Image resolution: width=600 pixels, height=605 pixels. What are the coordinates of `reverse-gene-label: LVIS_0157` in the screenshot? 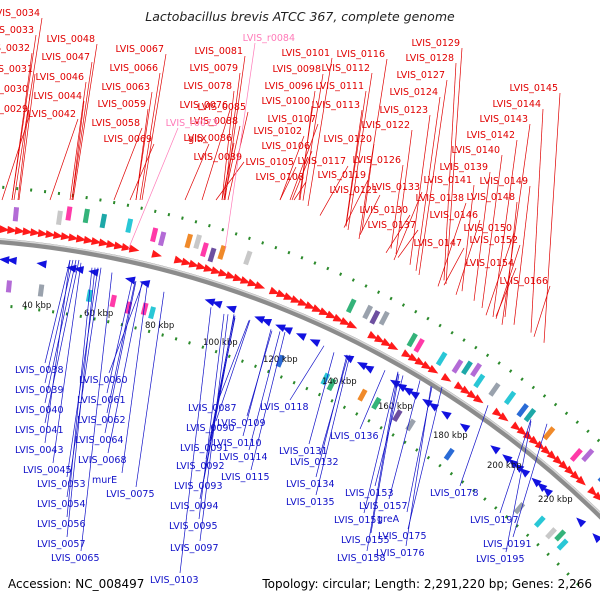 It's located at (383, 506).